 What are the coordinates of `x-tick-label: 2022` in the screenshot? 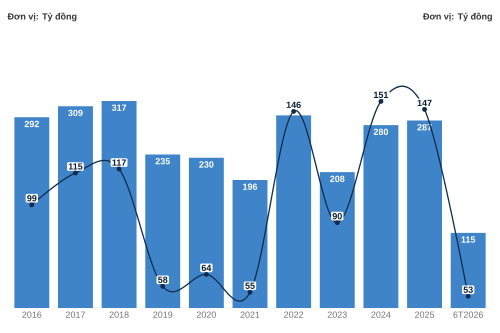 It's located at (294, 315).